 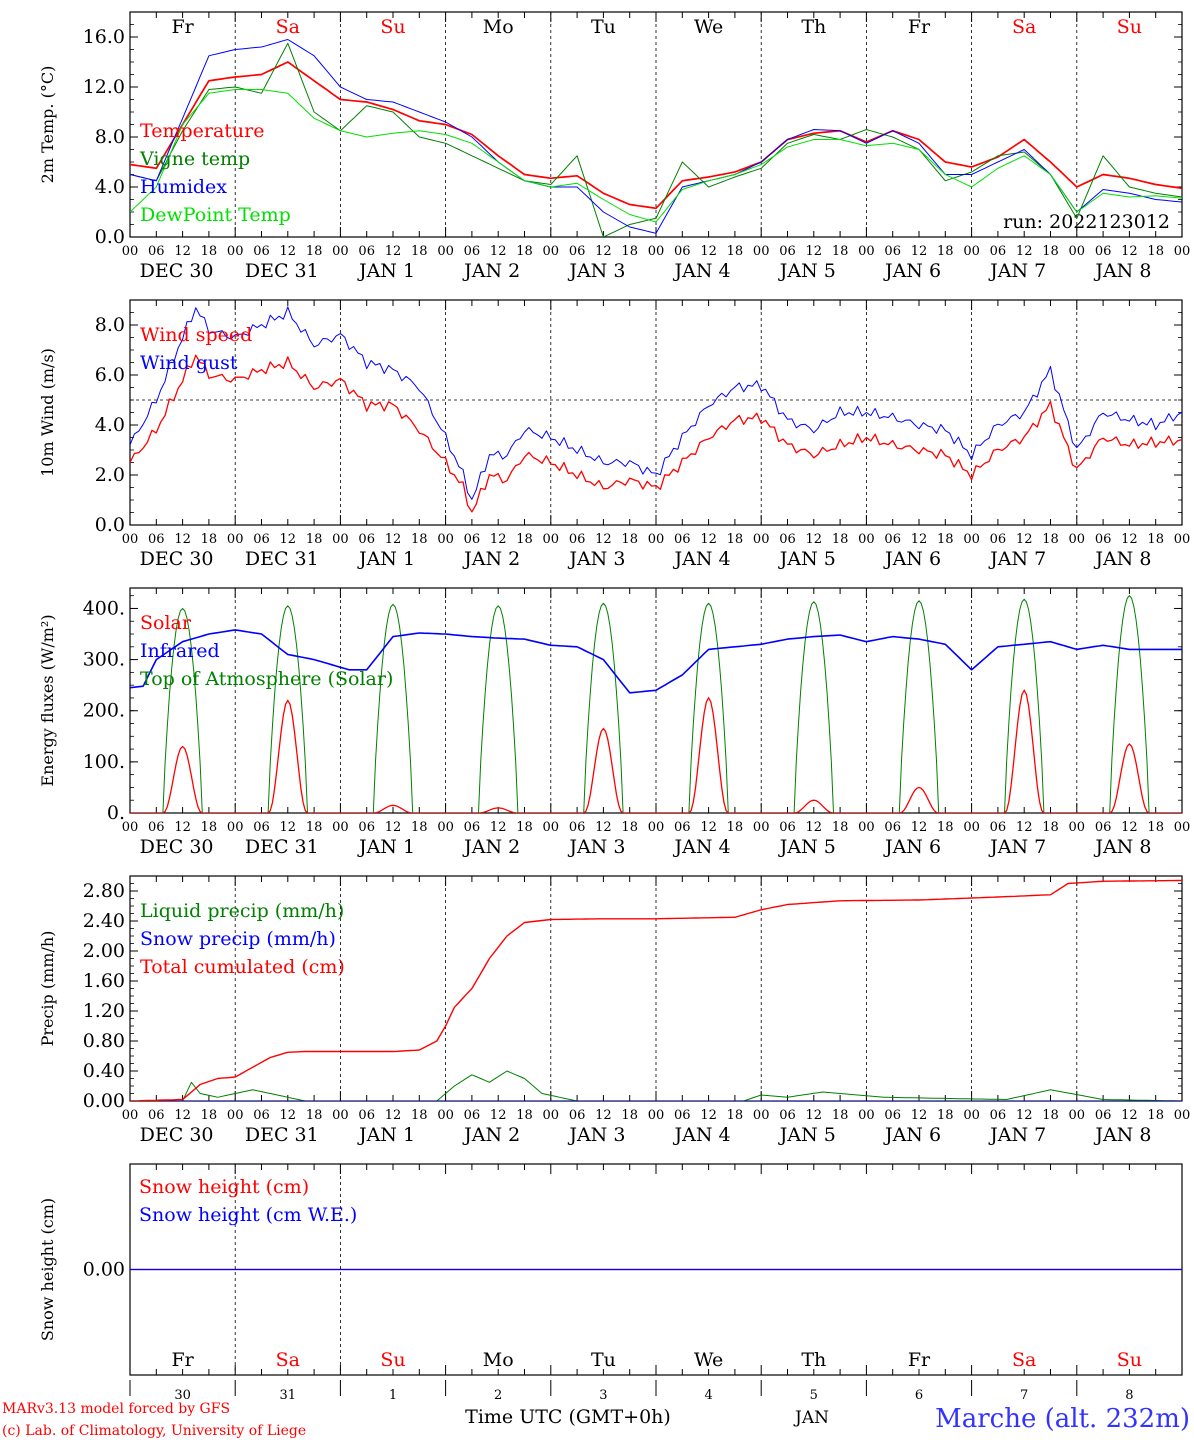 I want to click on y-axis-label: Energy fluxes (W/m²), so click(x=47, y=700).